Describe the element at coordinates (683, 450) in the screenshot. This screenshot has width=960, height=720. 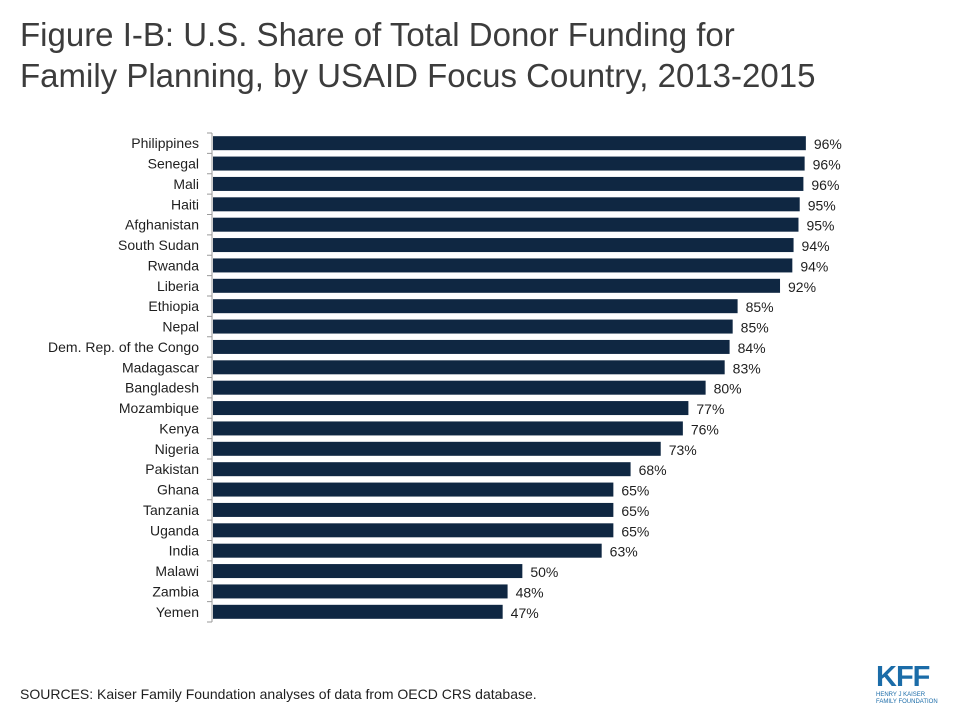
I see `value-label: 73%` at that location.